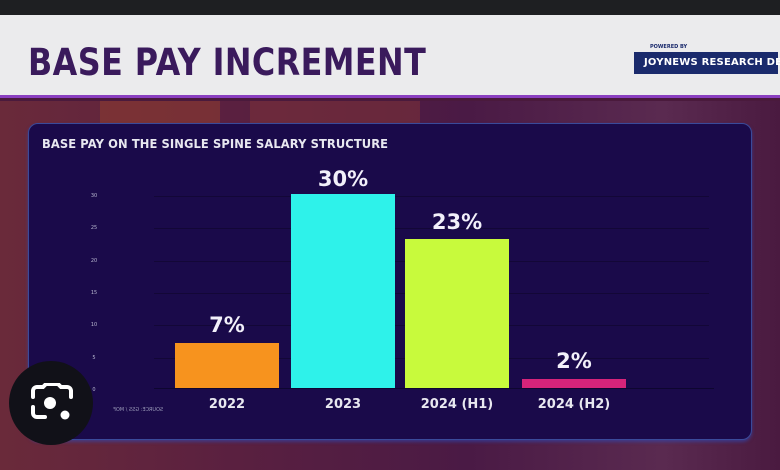 The width and height of the screenshot is (780, 470). I want to click on page-title: BASE PAY INCREMENT, so click(227, 62).